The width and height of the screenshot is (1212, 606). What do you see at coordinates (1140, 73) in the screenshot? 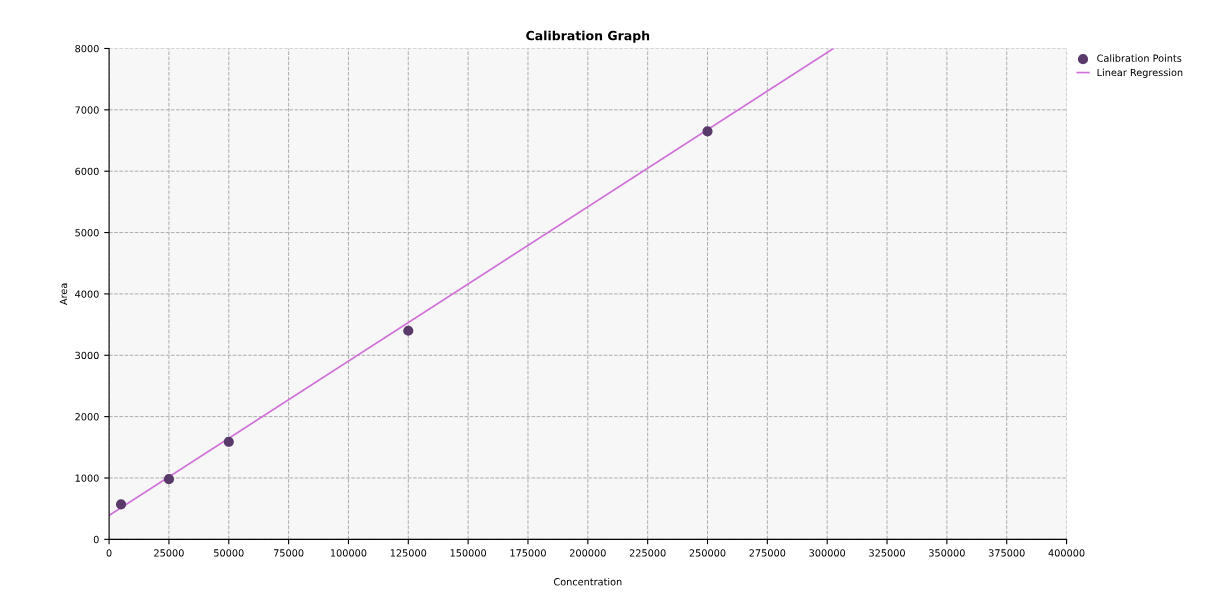
I see `legend-label: Linear Regression` at bounding box center [1140, 73].